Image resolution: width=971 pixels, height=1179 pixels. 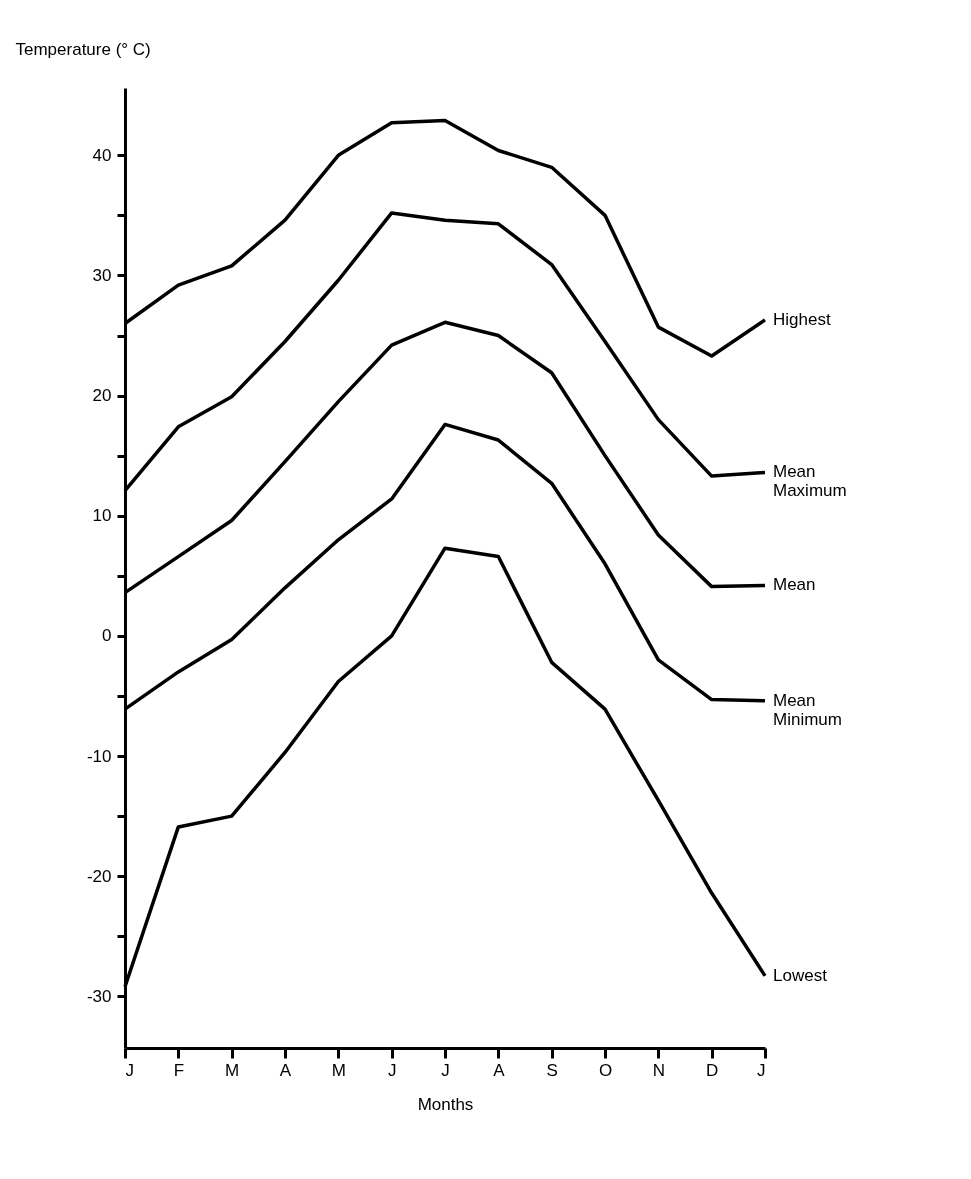 What do you see at coordinates (102, 396) in the screenshot?
I see `y-tick-label: 20` at bounding box center [102, 396].